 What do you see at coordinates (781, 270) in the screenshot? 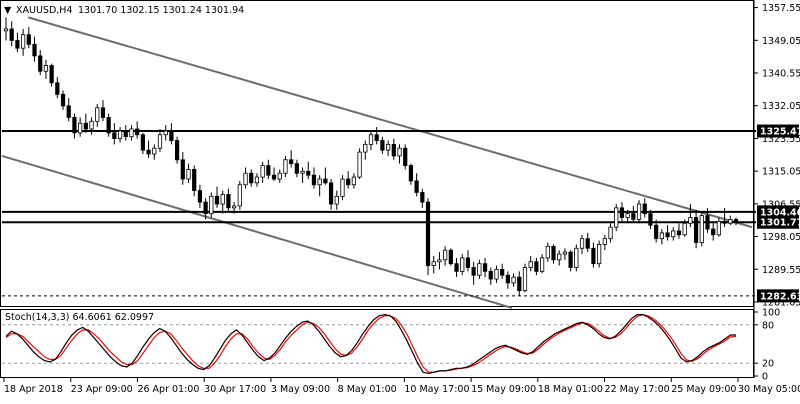
I see `price-tick-label: 1289.55` at bounding box center [781, 270].